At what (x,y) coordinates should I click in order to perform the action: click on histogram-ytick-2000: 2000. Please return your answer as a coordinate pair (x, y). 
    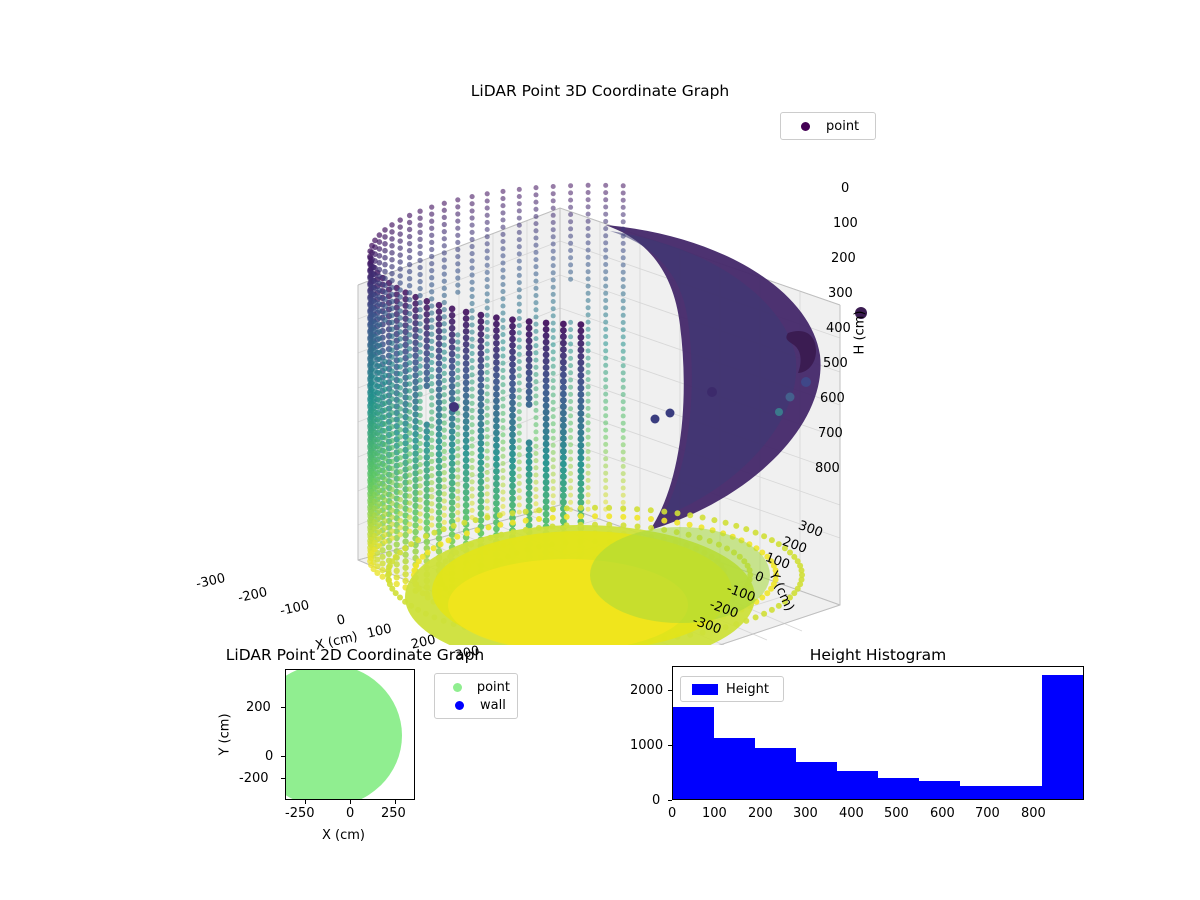
    Looking at the image, I should click on (647, 690).